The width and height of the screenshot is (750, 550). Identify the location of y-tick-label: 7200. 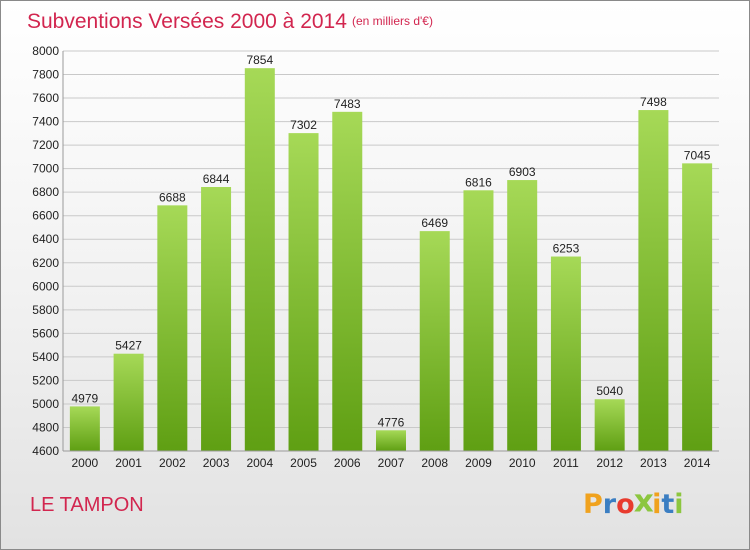
(45, 145).